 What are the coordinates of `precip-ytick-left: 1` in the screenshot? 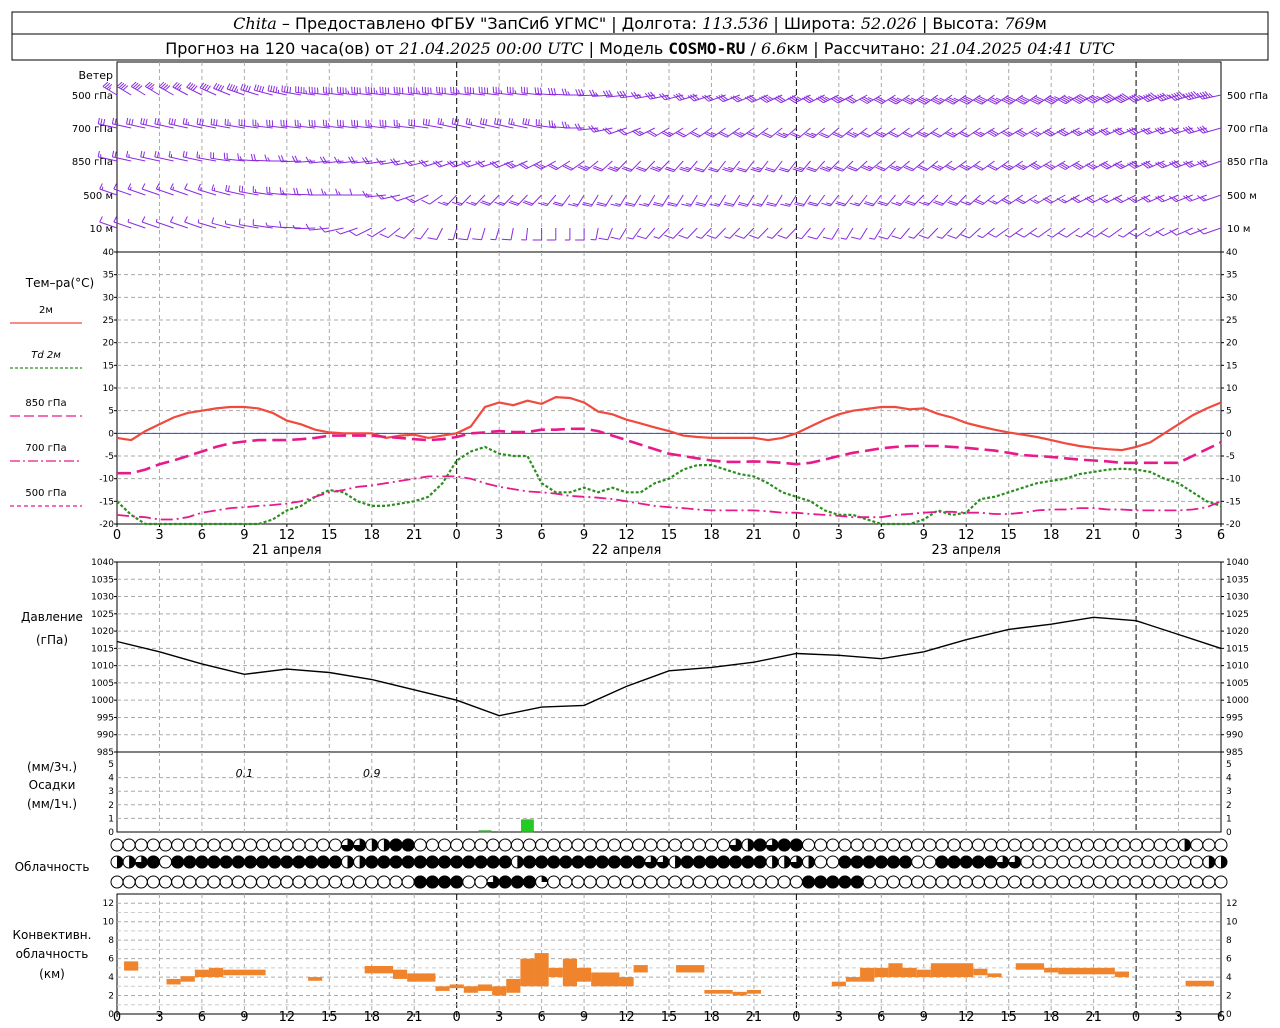 It's located at (111, 819).